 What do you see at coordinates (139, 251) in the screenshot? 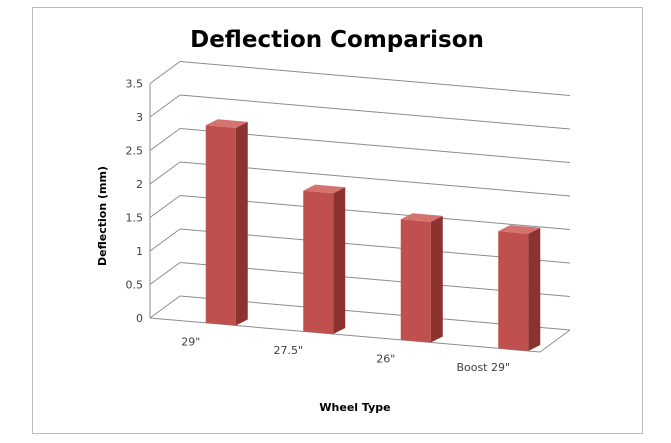
I see `y-tick-label: 1` at bounding box center [139, 251].